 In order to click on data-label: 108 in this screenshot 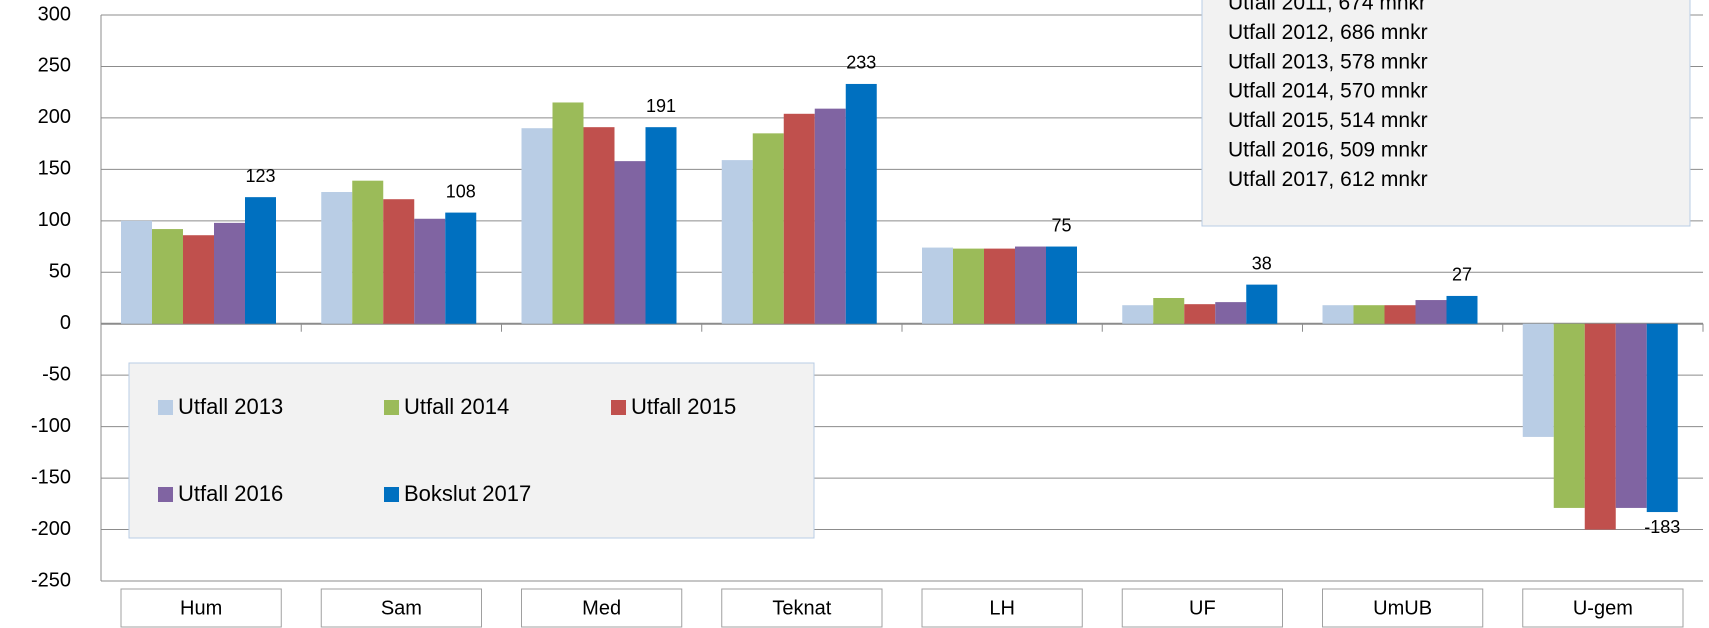, I will do `click(461, 191)`.